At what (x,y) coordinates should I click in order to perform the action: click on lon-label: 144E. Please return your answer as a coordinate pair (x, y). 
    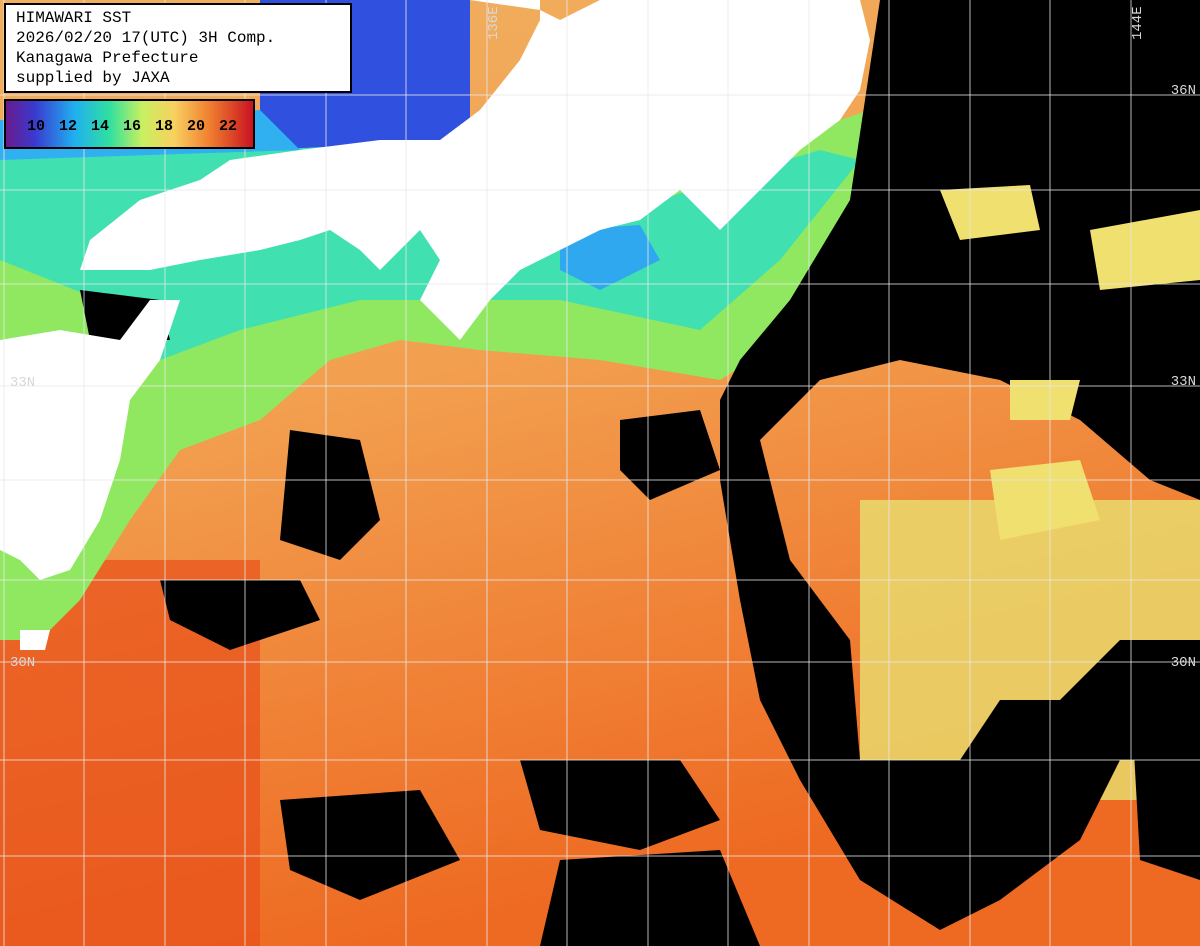
    Looking at the image, I should click on (1138, 23).